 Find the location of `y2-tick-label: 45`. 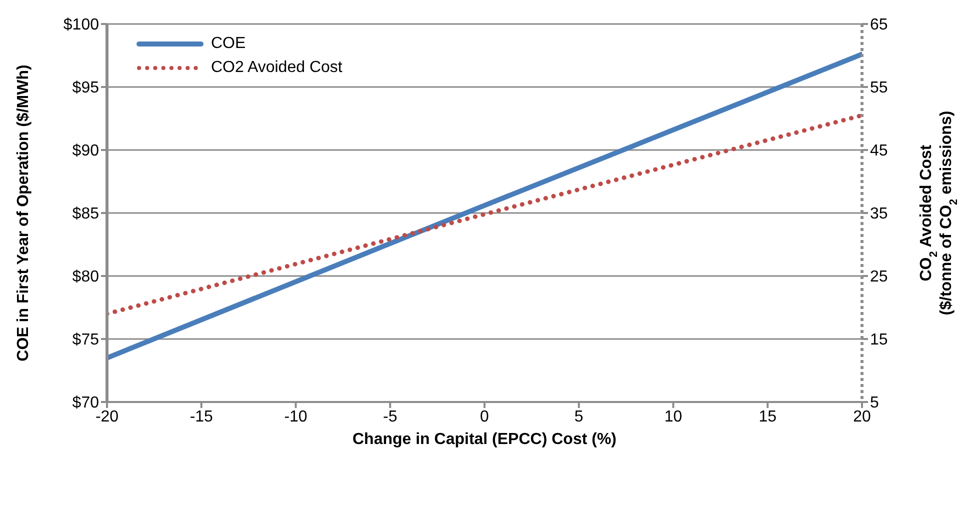

y2-tick-label: 45 is located at coordinates (879, 151).